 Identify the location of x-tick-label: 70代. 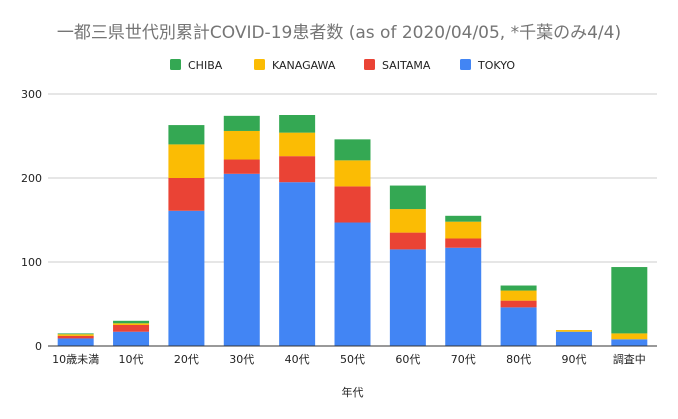
(463, 359).